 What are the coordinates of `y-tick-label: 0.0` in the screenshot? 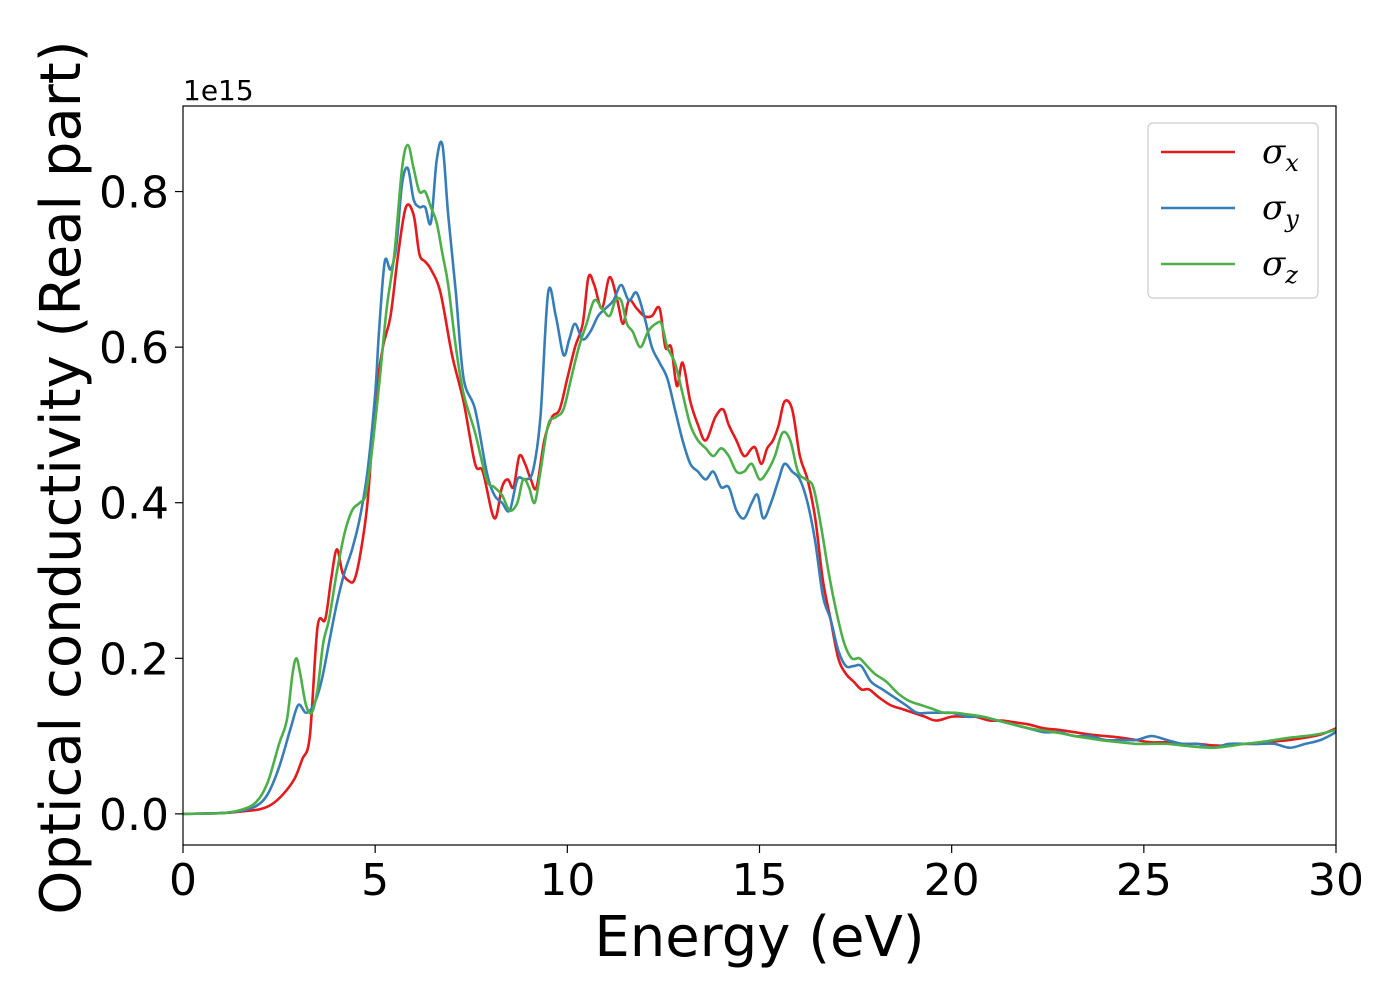 It's located at (134, 815).